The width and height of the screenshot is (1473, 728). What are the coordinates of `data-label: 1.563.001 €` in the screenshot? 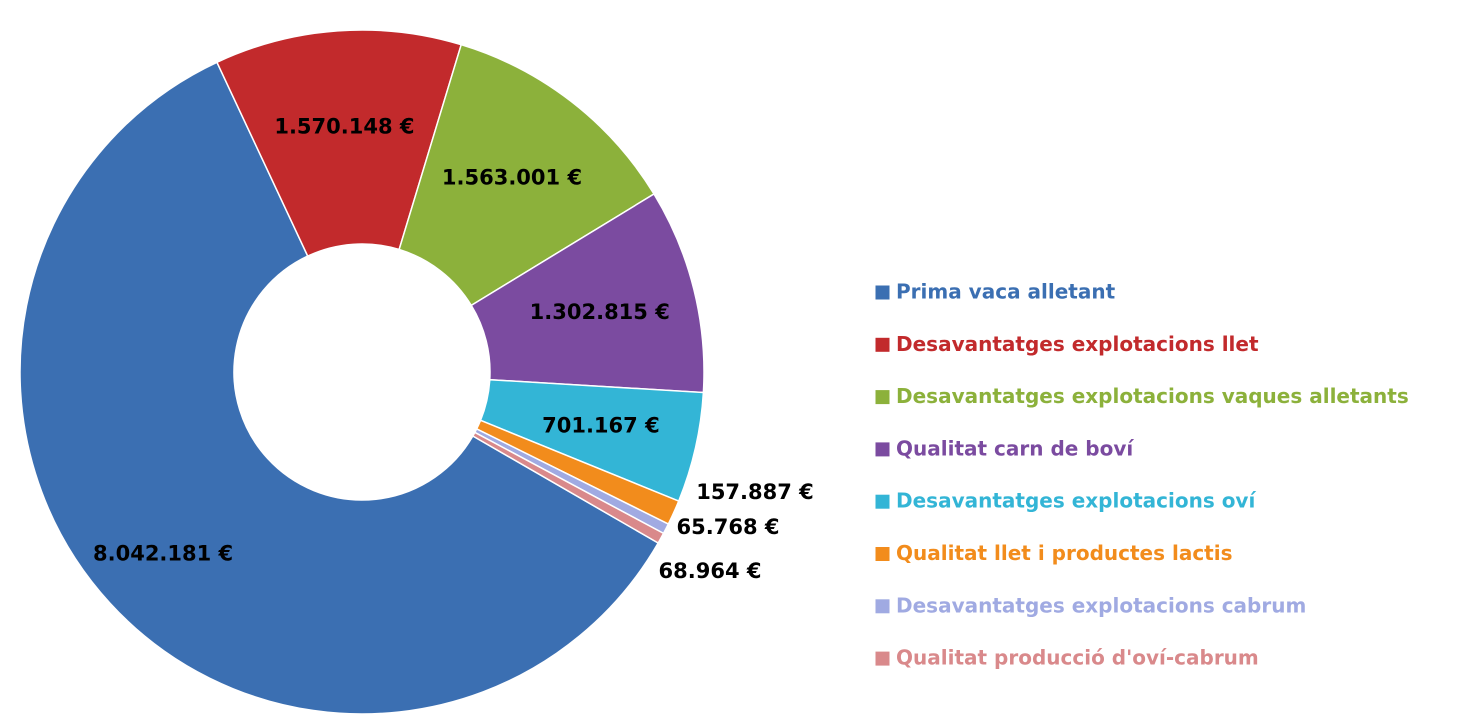 It's located at (512, 177).